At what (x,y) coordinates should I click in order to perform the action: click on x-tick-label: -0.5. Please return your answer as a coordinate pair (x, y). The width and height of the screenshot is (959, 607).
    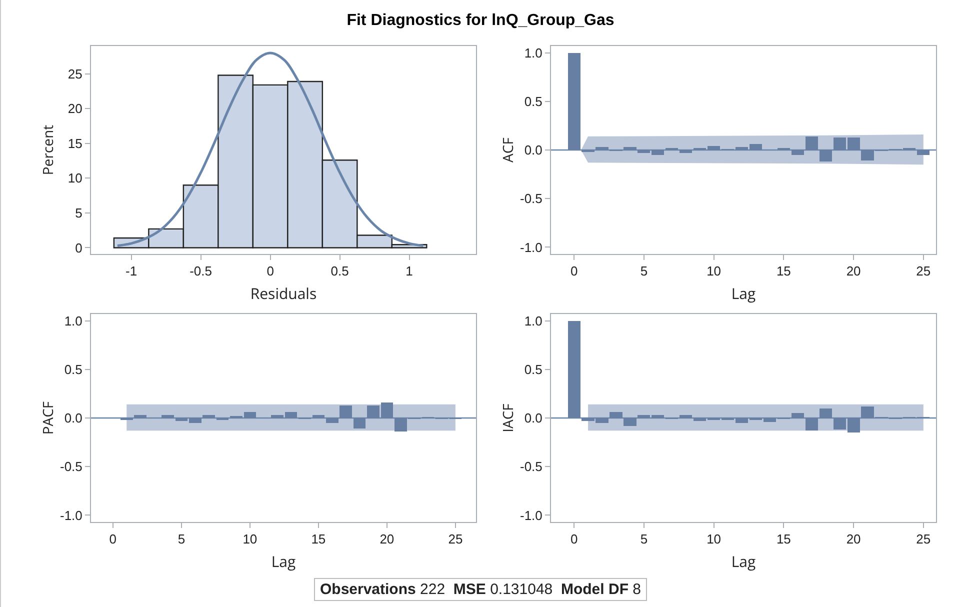
    Looking at the image, I should click on (201, 271).